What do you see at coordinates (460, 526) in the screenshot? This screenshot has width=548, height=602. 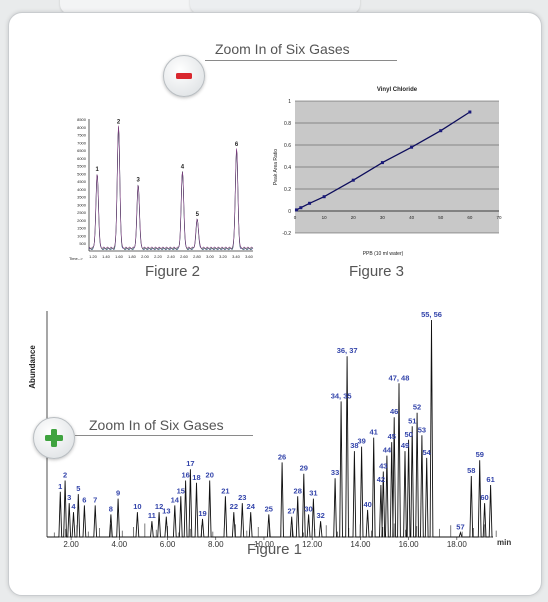 I see `fig1-peak-label: 57` at bounding box center [460, 526].